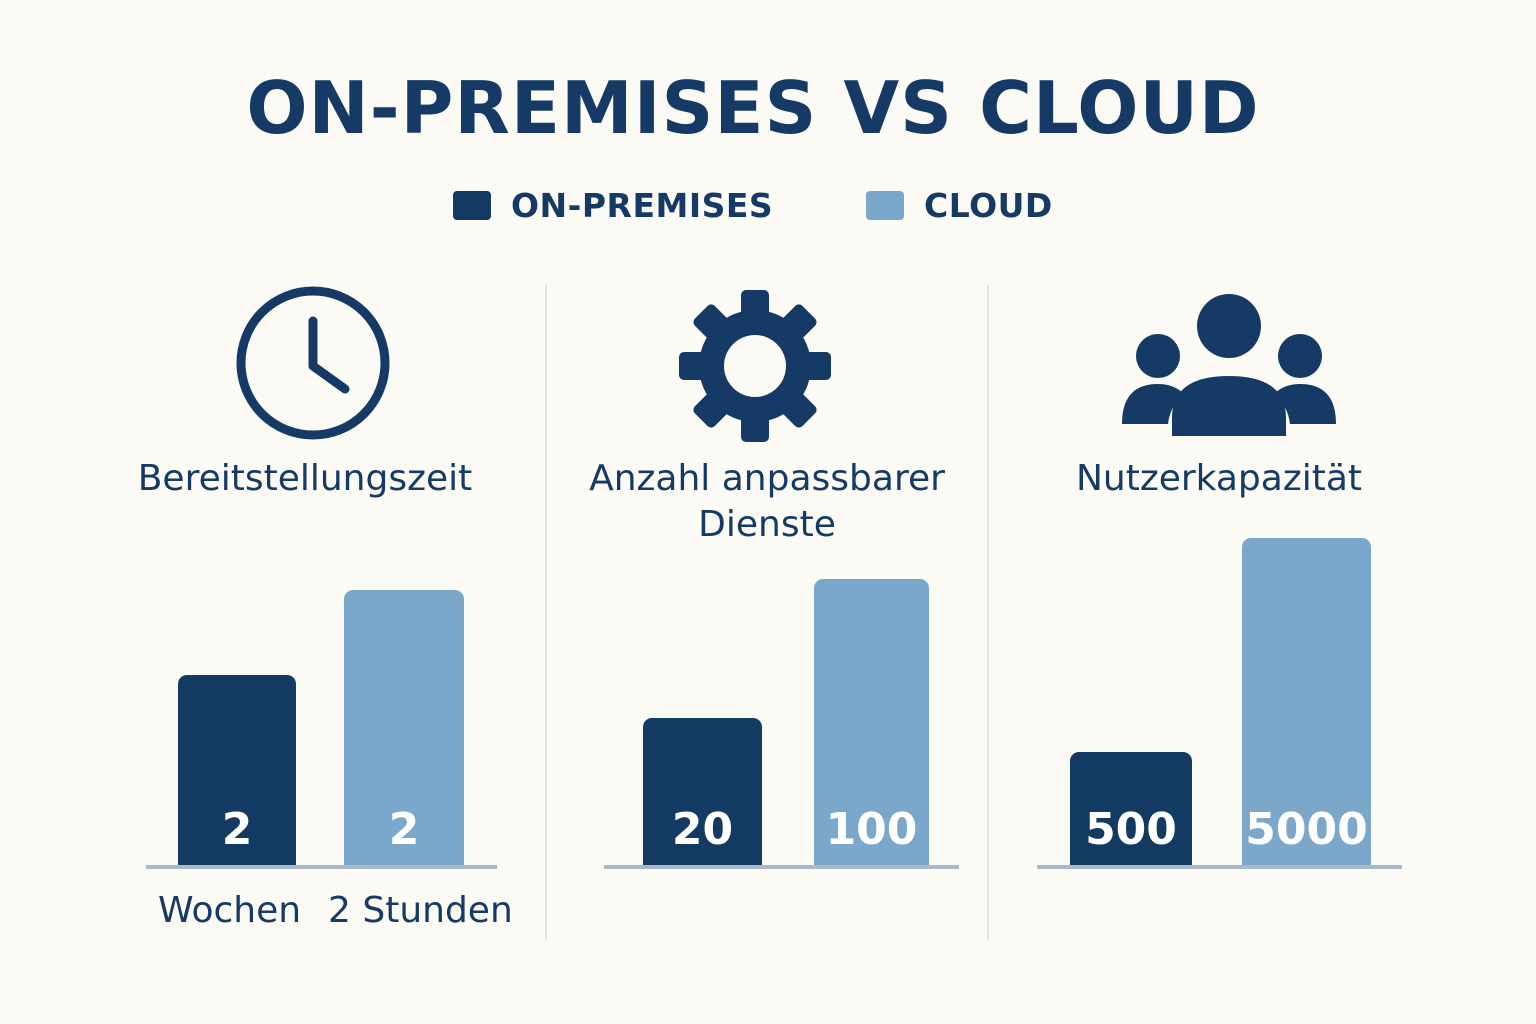 This screenshot has height=1024, width=1536. I want to click on legend: ON-PREMISES CLOUD, so click(768, 206).